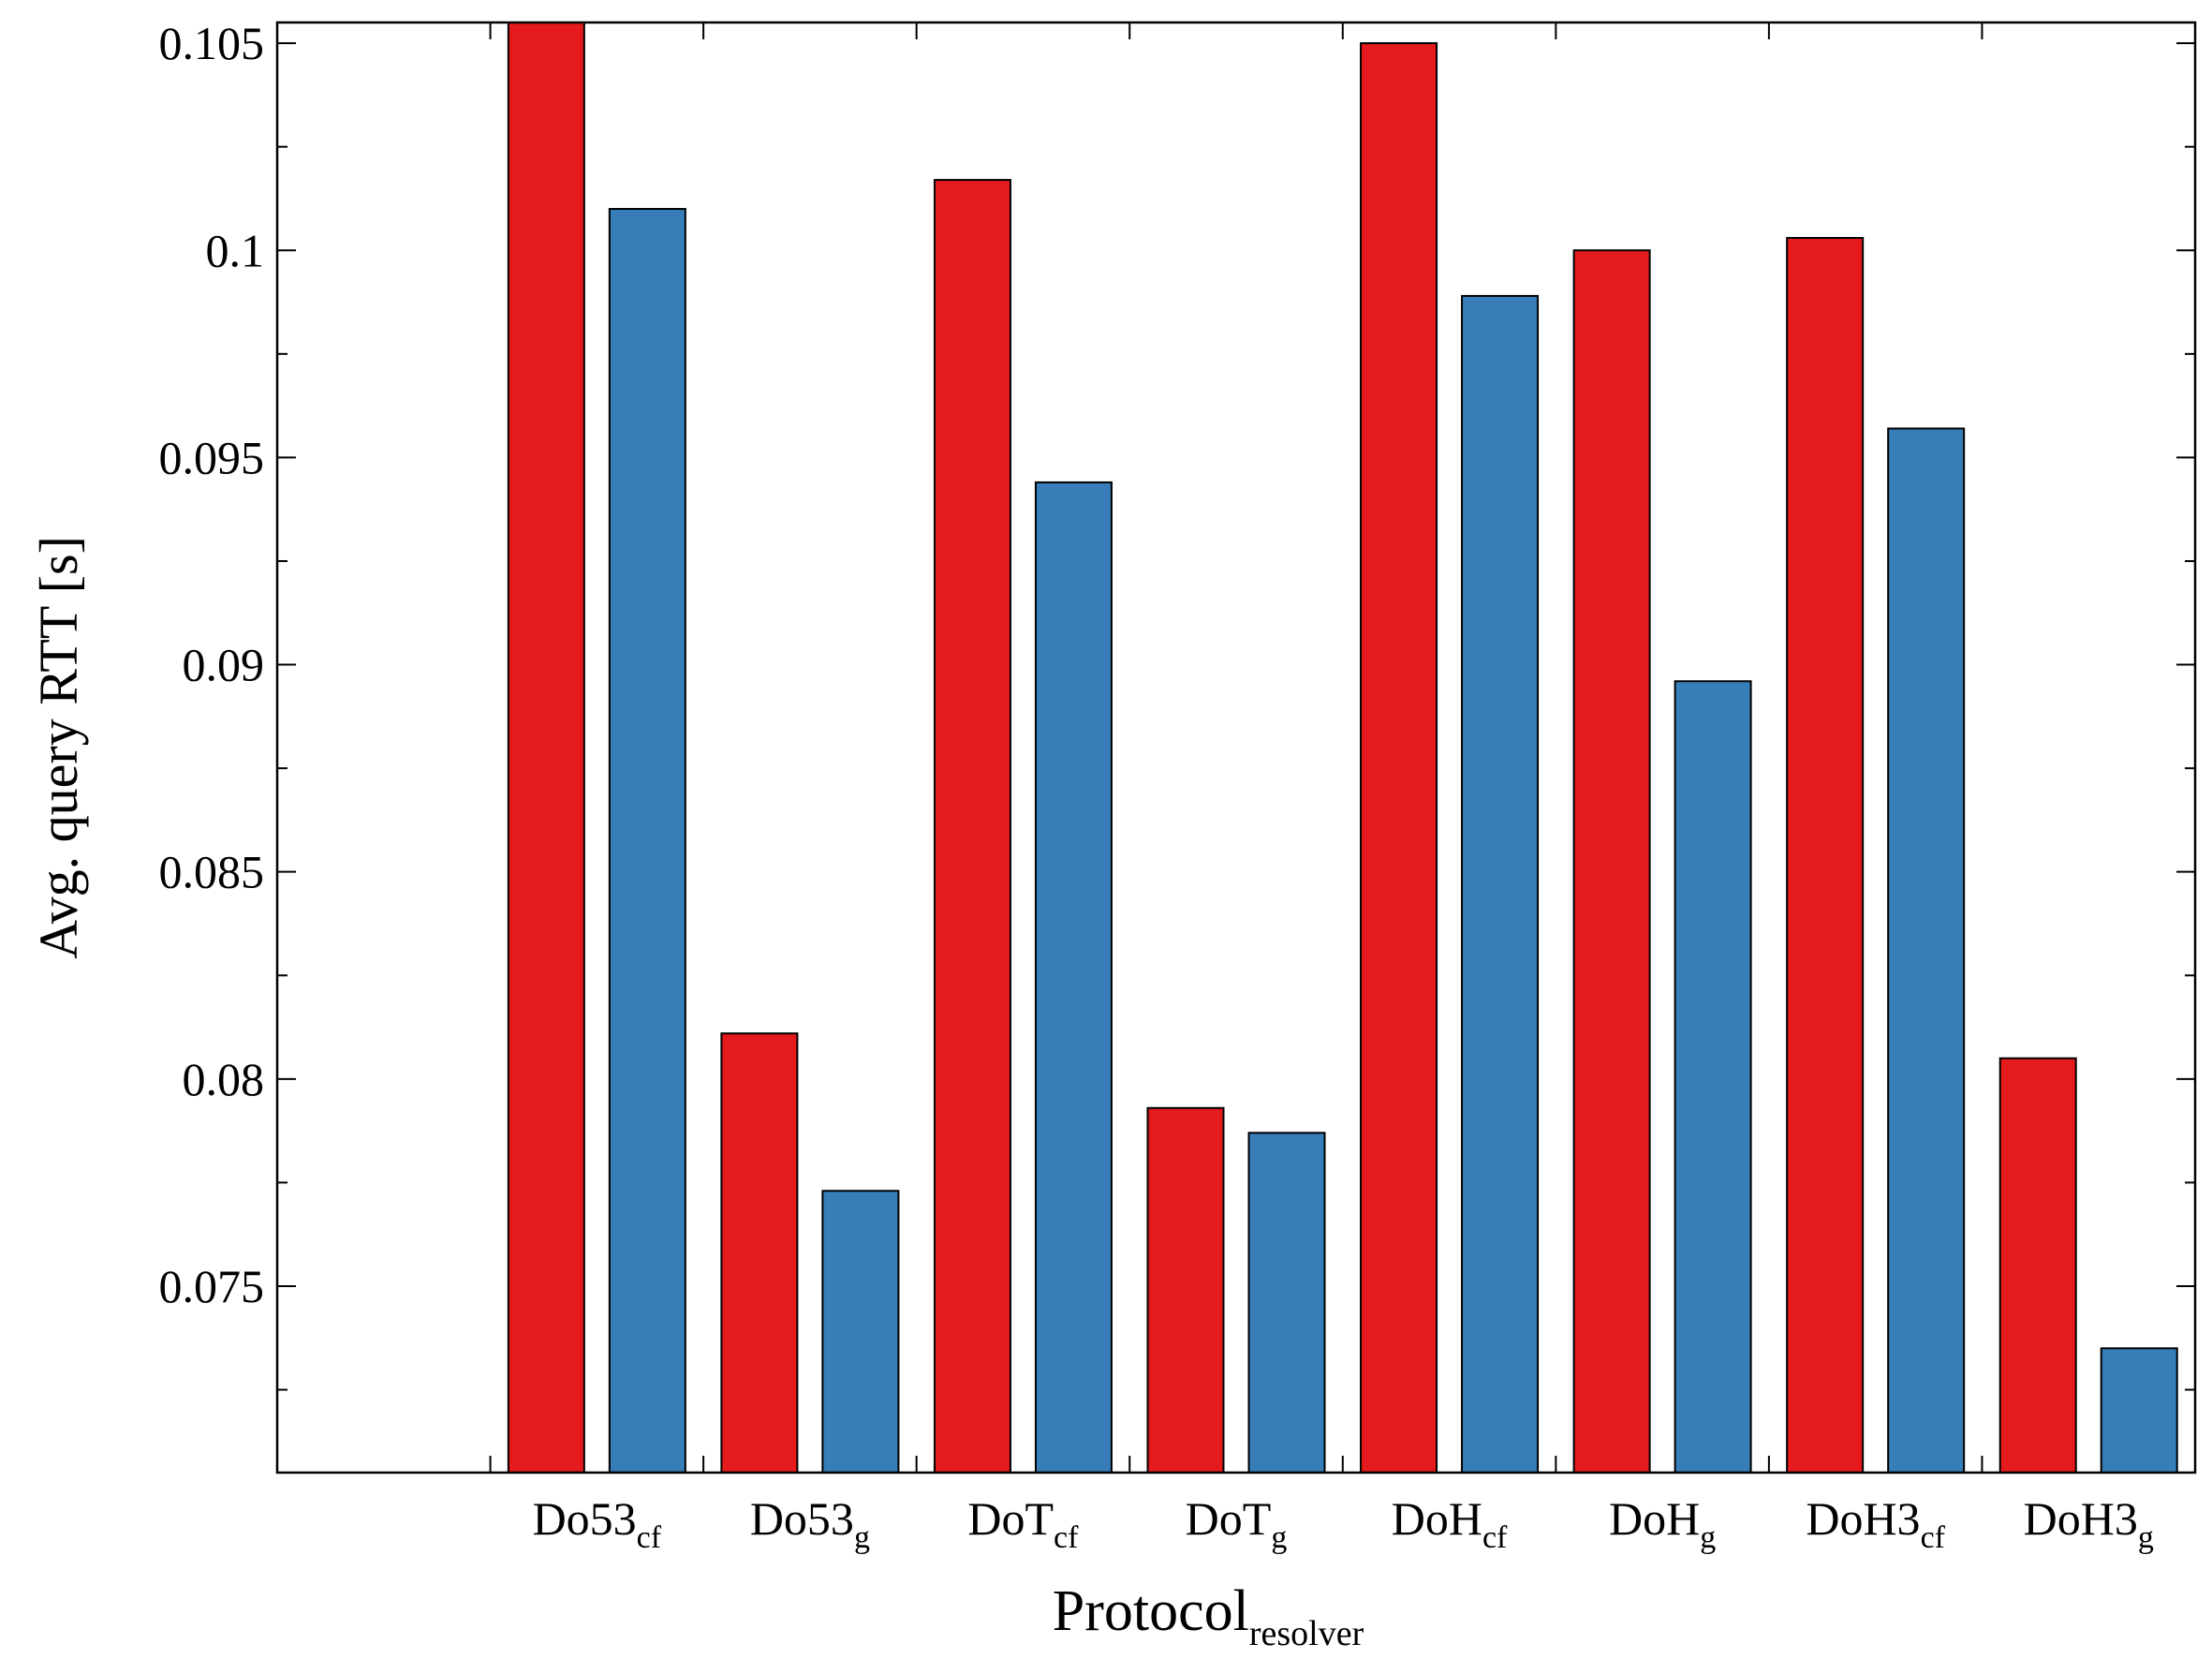 The width and height of the screenshot is (2212, 1659). What do you see at coordinates (810, 1524) in the screenshot?
I see `x-tick-label: Do53g` at bounding box center [810, 1524].